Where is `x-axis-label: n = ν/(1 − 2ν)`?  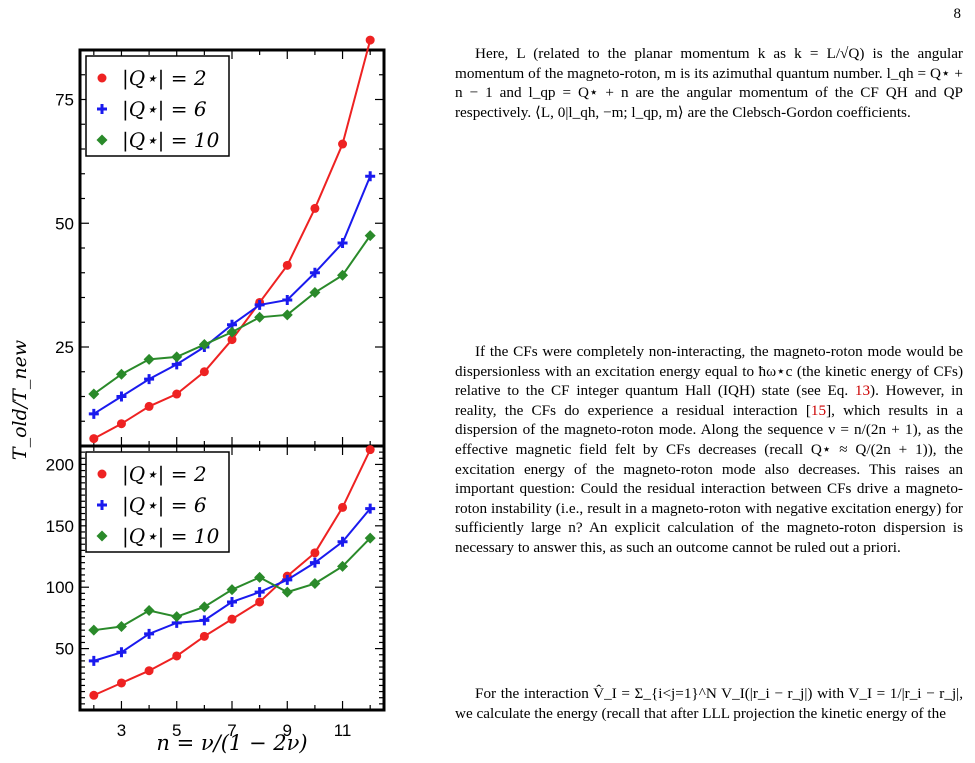
x-axis-label: n = ν/(1 − 2ν) is located at coordinates (231, 743).